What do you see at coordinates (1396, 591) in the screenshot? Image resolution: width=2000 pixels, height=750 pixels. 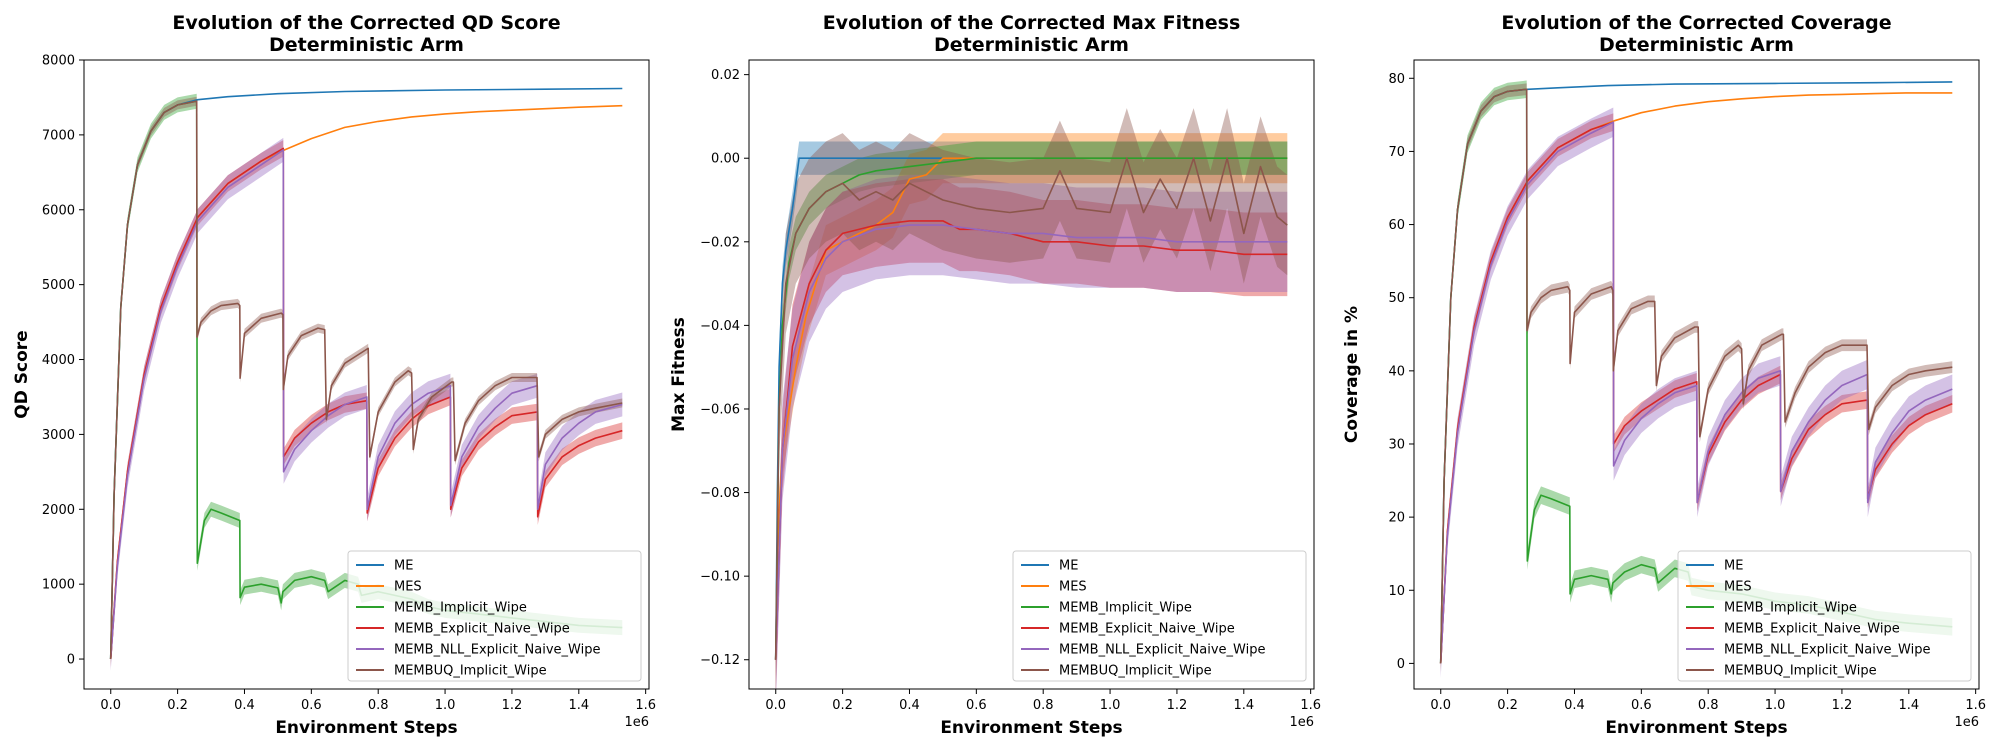 I see `y-tick-label: 10` at bounding box center [1396, 591].